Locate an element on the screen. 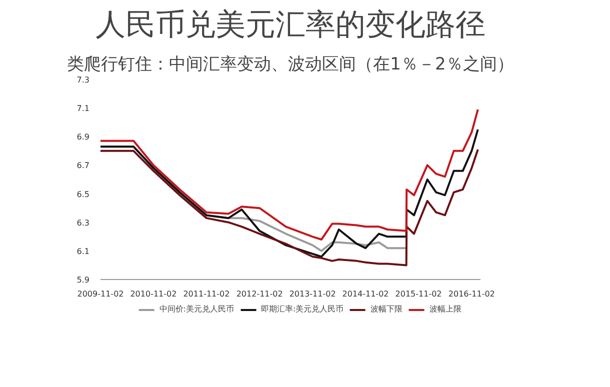  legend-label: 波幅上限 is located at coordinates (446, 309).